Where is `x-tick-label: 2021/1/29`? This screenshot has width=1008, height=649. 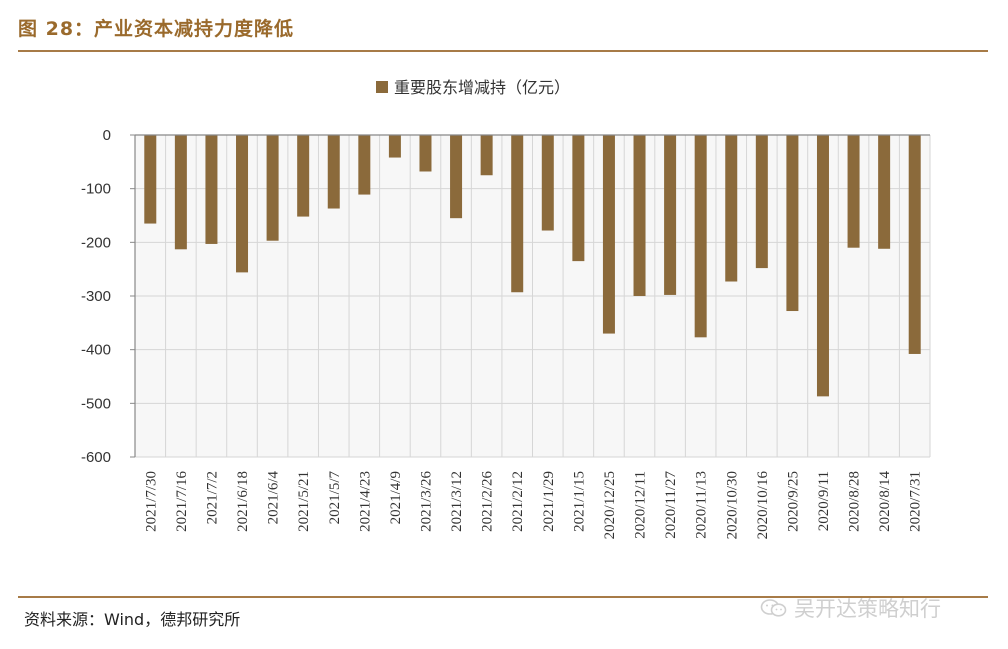
x-tick-label: 2021/1/29 is located at coordinates (549, 501).